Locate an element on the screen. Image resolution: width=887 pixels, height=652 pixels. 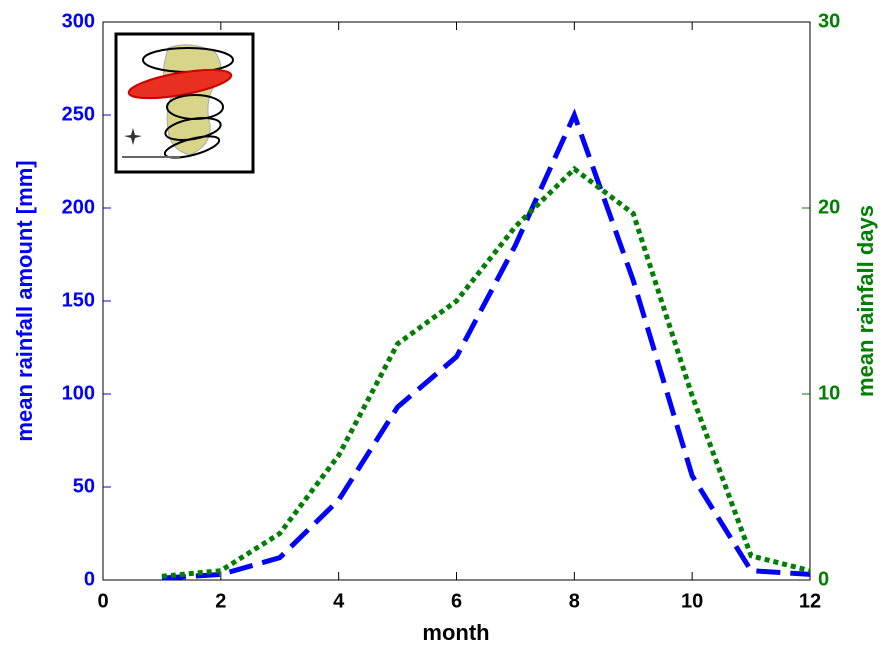
x-axis-title: month is located at coordinates (455, 632).